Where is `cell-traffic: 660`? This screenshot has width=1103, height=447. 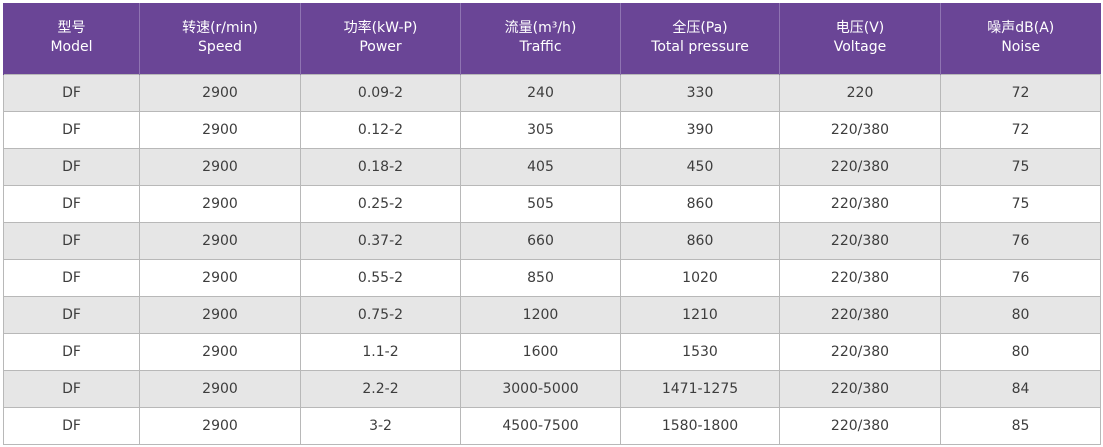 cell-traffic: 660 is located at coordinates (540, 240).